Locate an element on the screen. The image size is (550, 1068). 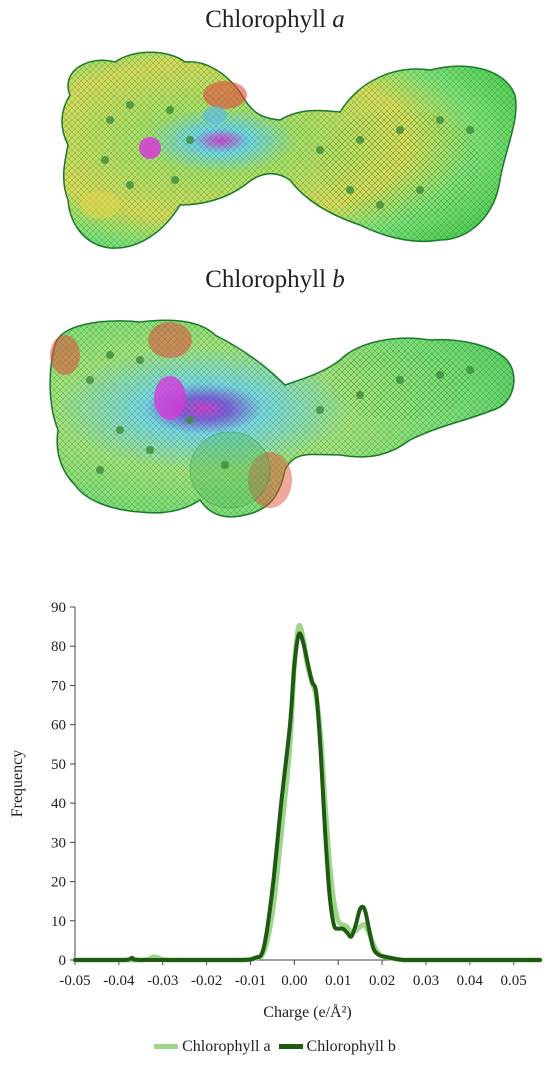
y-axis-title: Frequency is located at coordinates (17, 784).